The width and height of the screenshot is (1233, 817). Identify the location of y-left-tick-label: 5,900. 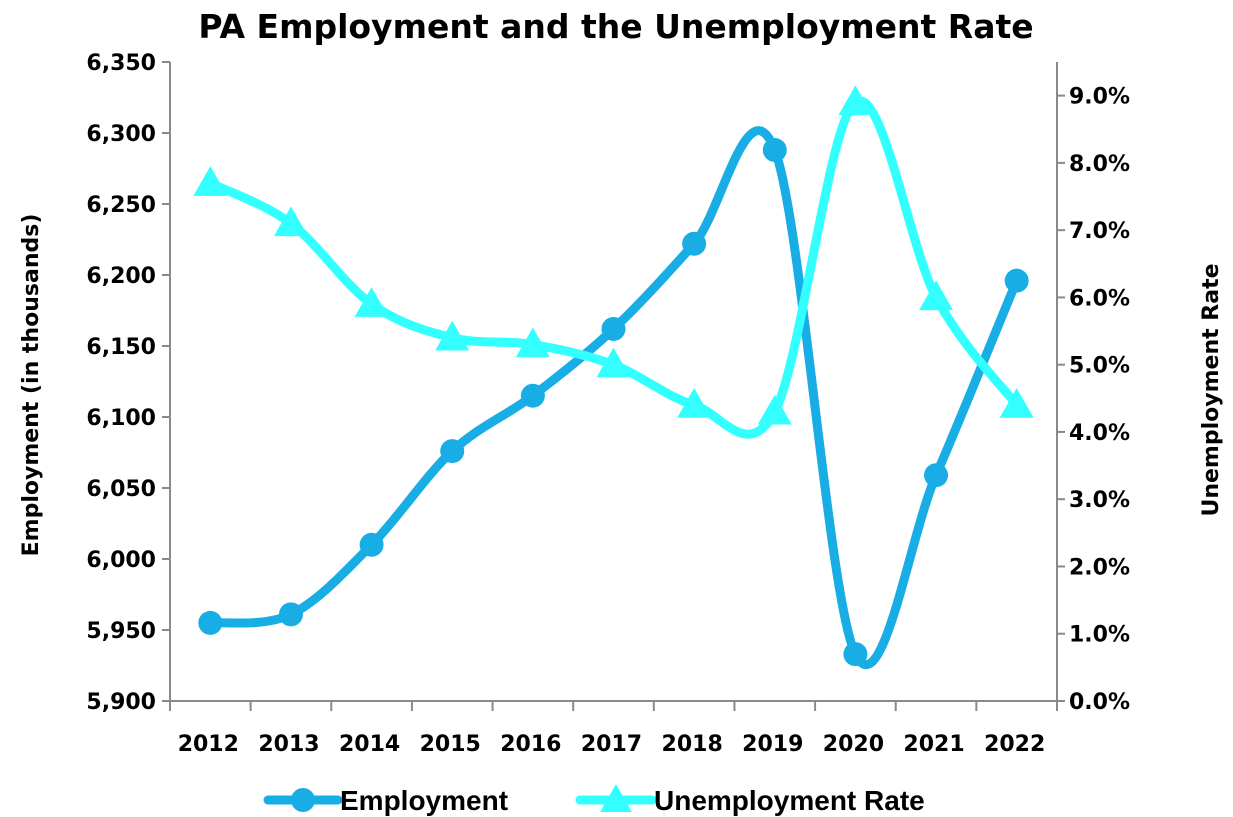
(121, 702).